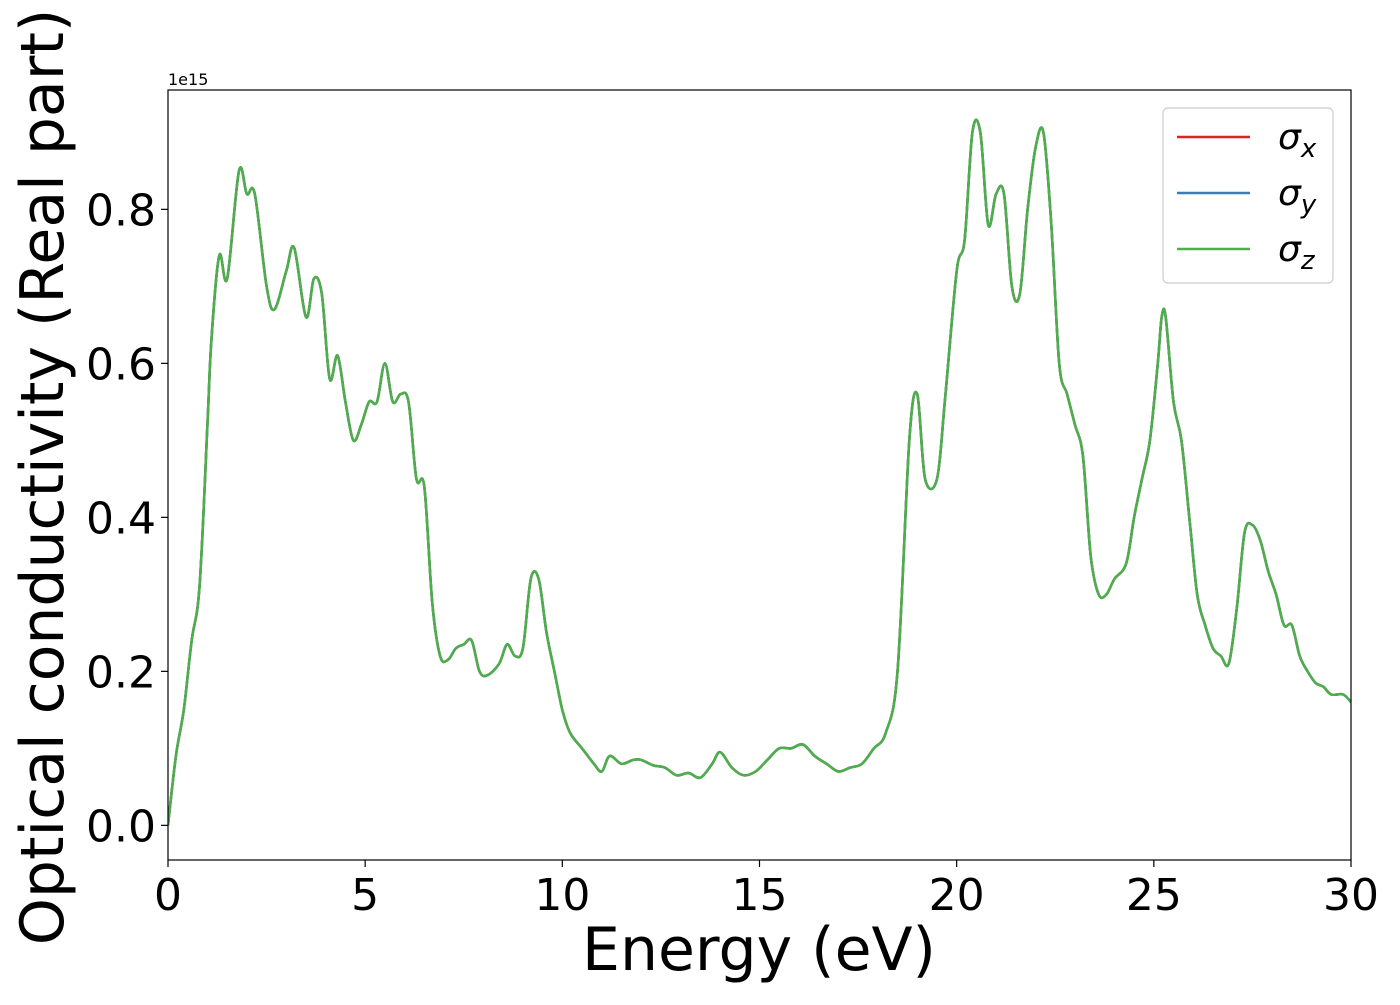 The height and width of the screenshot is (1005, 1400). What do you see at coordinates (1154, 895) in the screenshot?
I see `x-tick-label: 25` at bounding box center [1154, 895].